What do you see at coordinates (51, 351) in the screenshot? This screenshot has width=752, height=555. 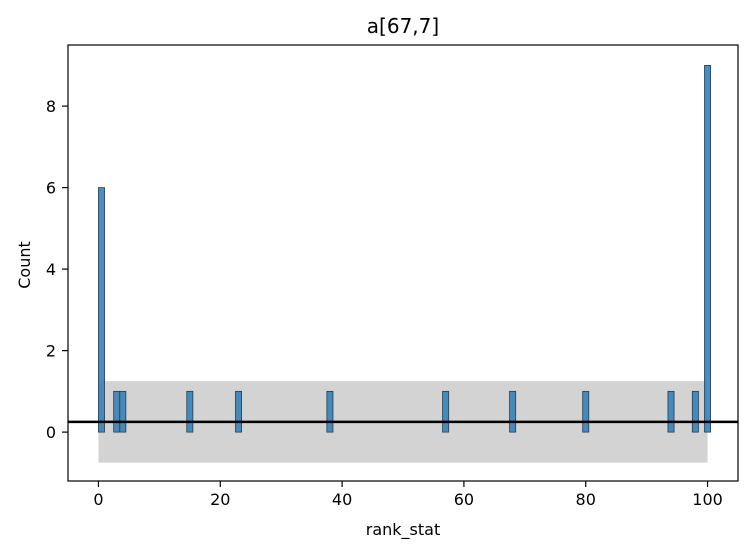 I see `y-tick-label-2: 2` at bounding box center [51, 351].